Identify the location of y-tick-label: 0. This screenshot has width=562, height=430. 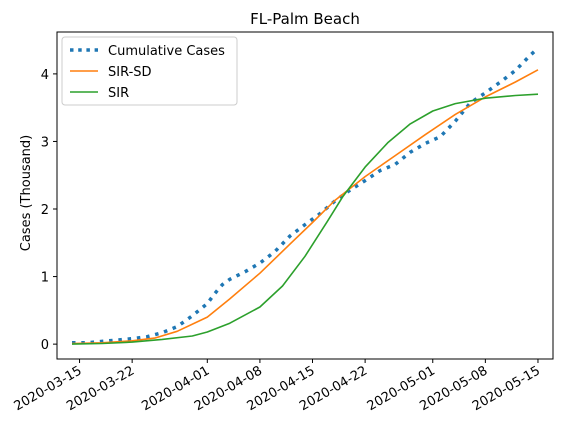
(45, 345).